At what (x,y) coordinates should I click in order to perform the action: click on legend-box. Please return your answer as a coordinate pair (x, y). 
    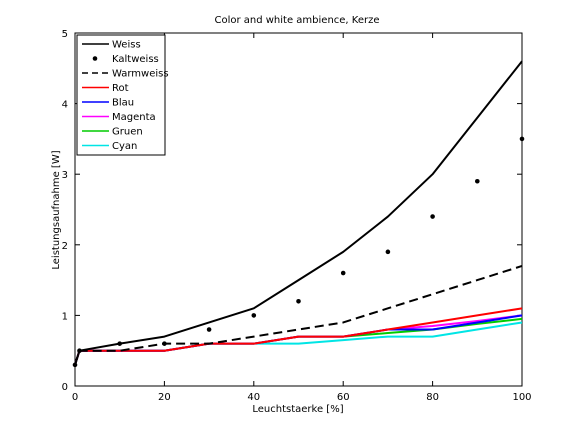
    Looking at the image, I should click on (121, 95).